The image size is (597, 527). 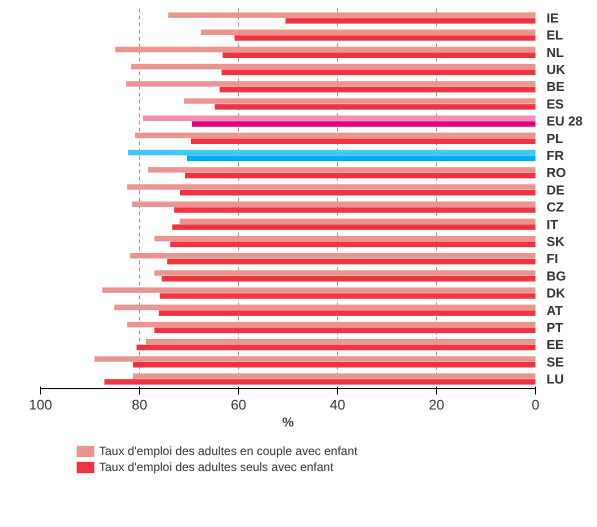 I want to click on y-tick-label: IT, so click(x=552, y=224).